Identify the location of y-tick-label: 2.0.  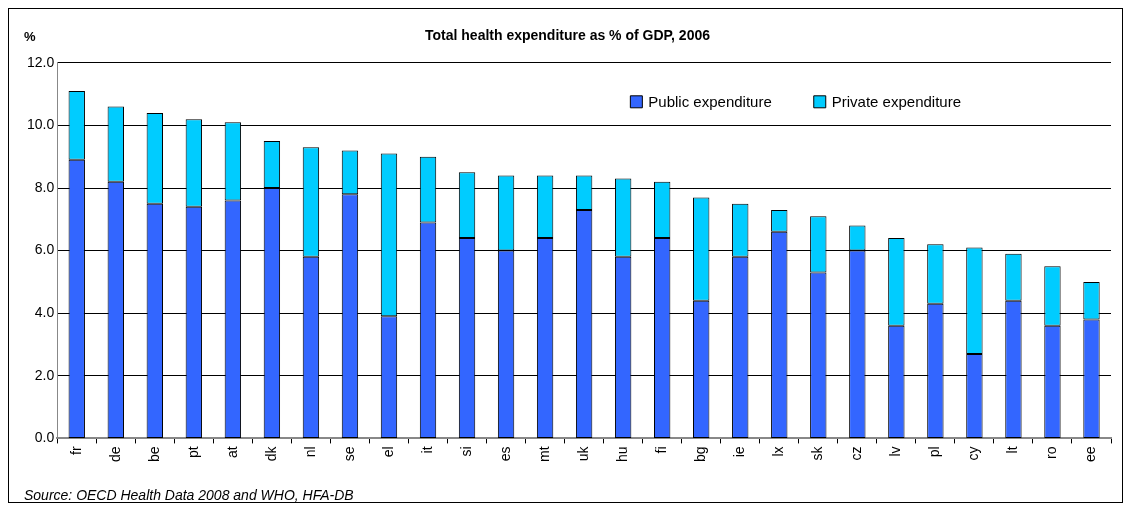
(44, 374).